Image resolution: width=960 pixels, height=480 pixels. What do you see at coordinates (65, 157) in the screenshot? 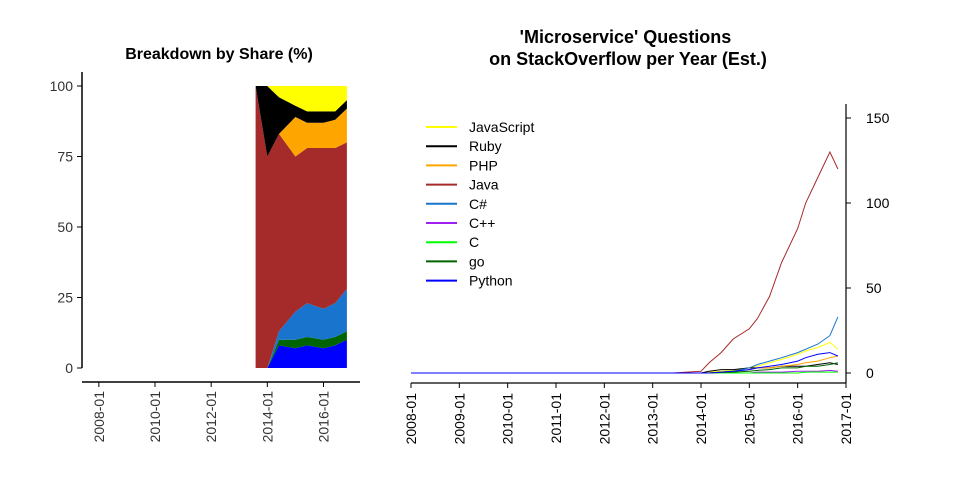
I see `y-tick-label: 75` at bounding box center [65, 157].